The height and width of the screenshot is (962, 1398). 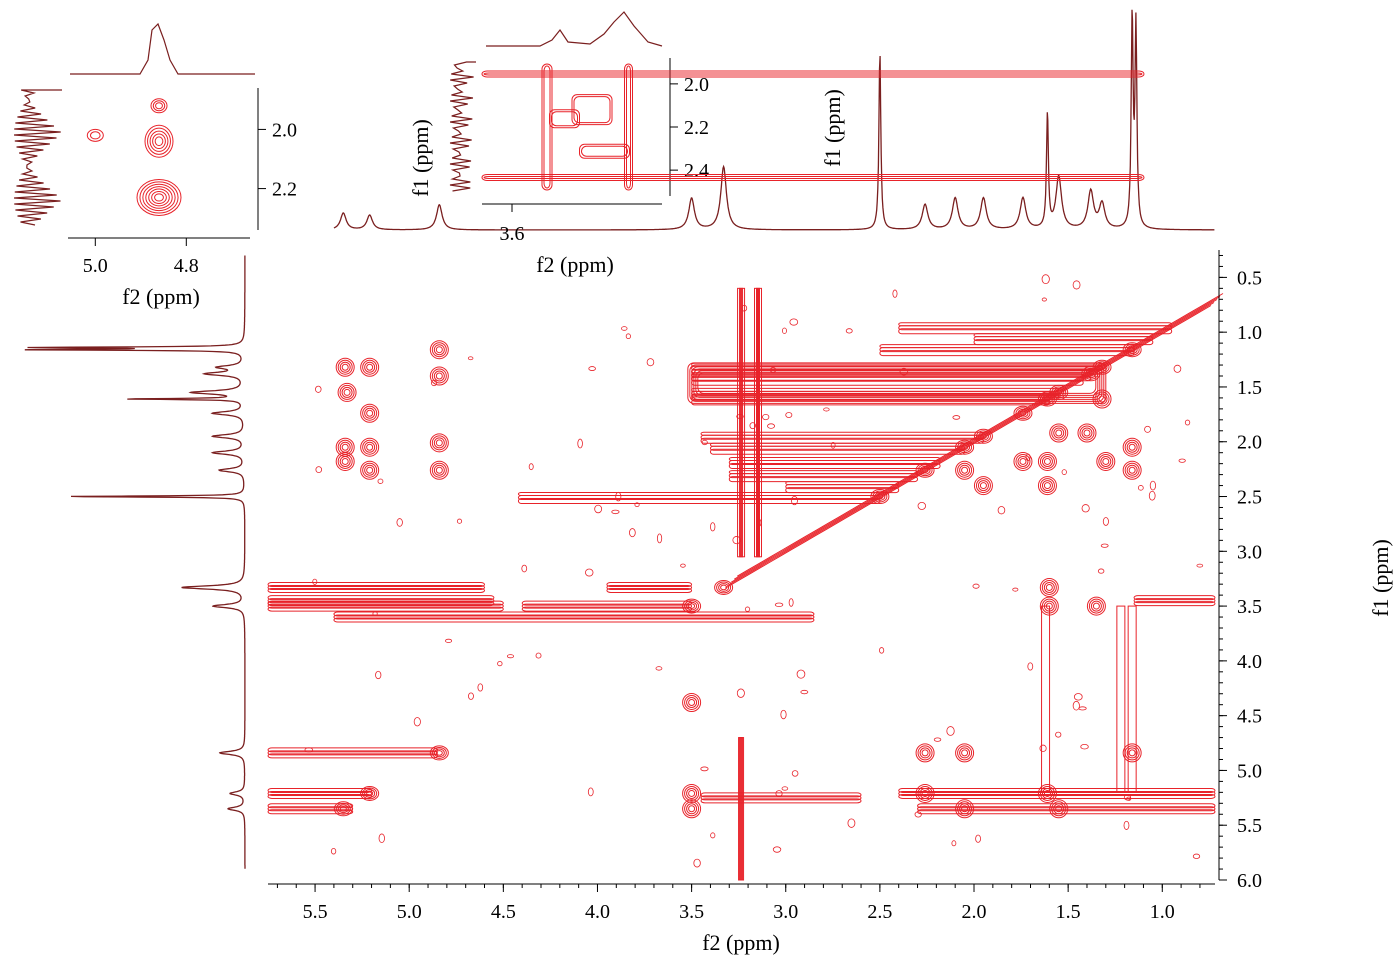 What do you see at coordinates (1249, 498) in the screenshot?
I see `y-tick-label: 2.5` at bounding box center [1249, 498].